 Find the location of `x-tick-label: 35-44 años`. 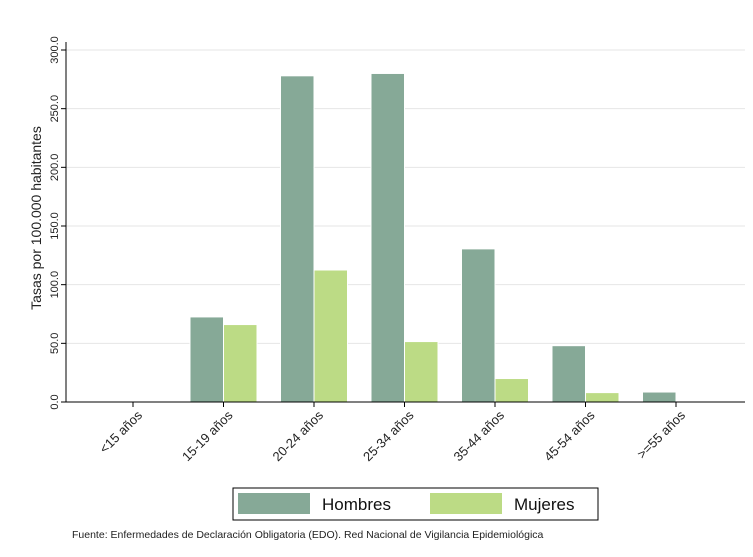

x-tick-label: 35-44 años is located at coordinates (479, 435).